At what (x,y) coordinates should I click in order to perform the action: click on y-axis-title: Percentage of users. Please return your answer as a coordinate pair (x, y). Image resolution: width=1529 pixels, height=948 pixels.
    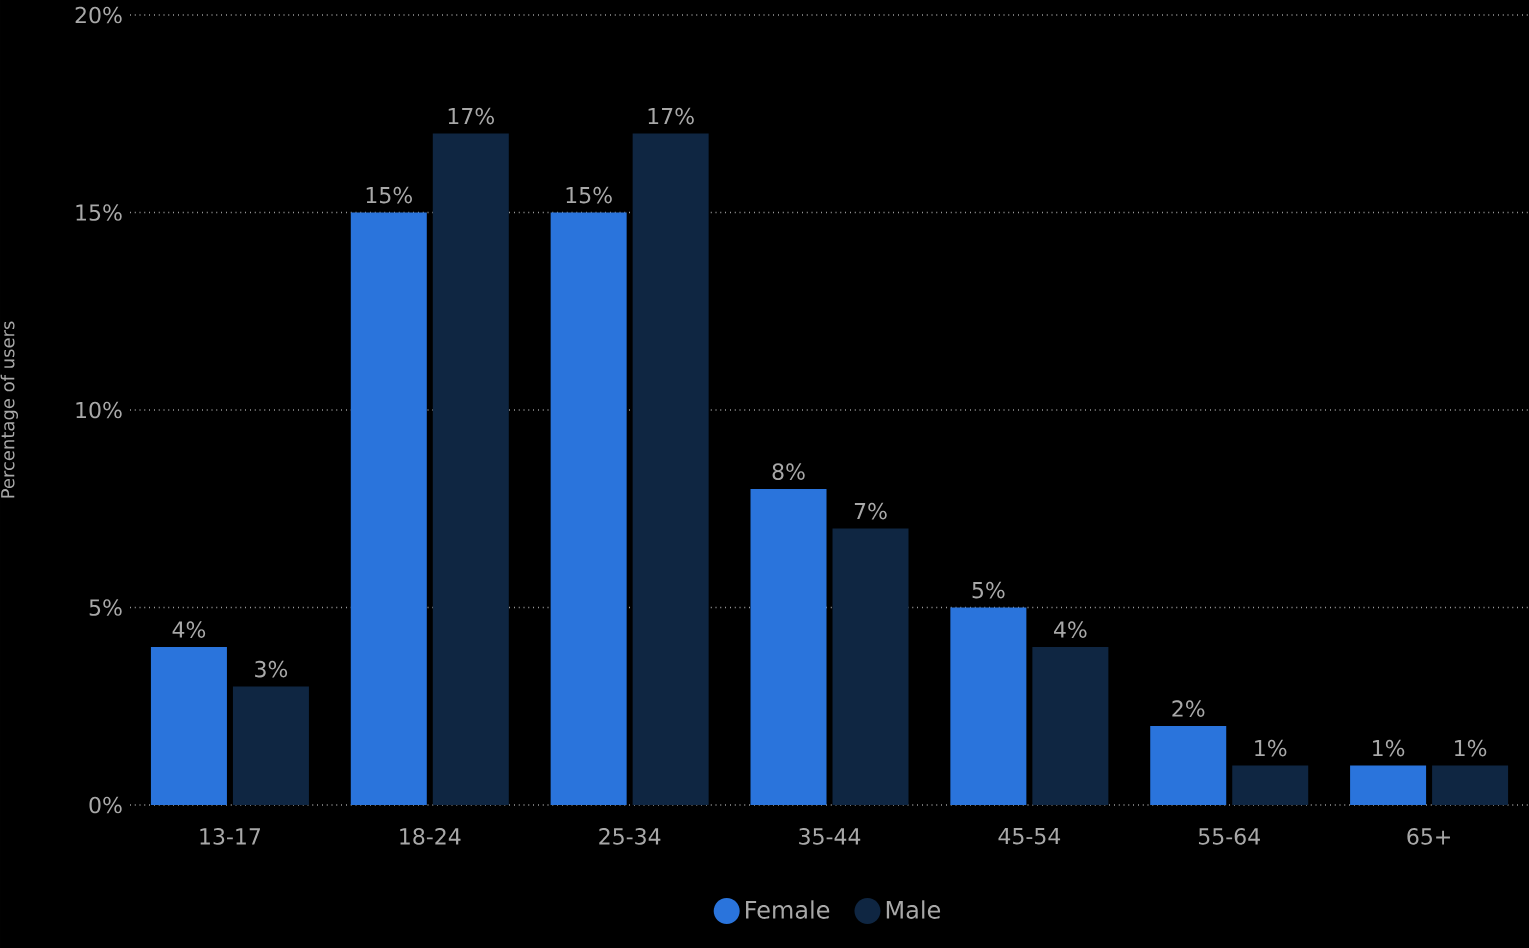
    Looking at the image, I should click on (9, 409).